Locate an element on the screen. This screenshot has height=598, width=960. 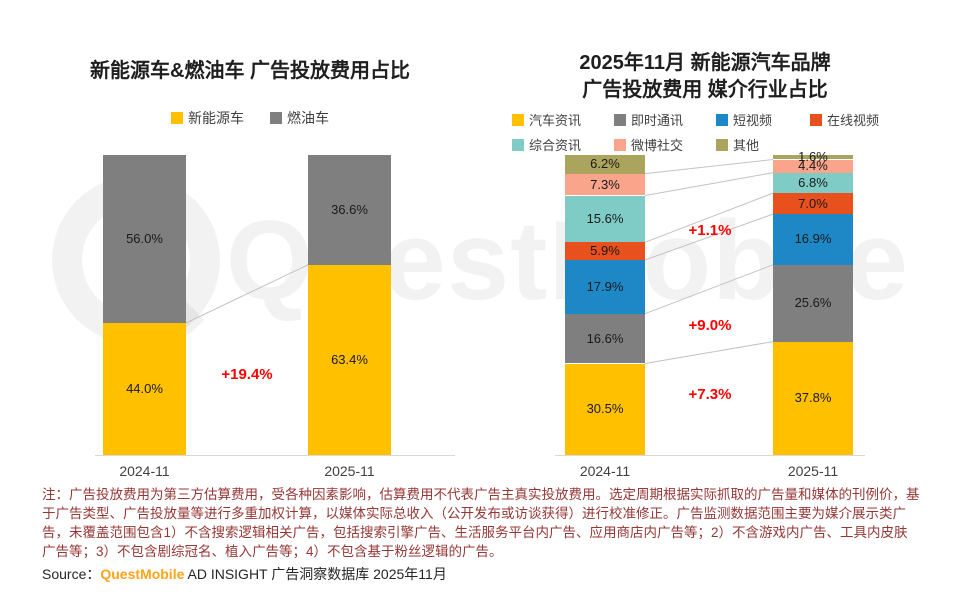
source-suffix: AD INSIGHT 广告洞察数据库 2025年11月 is located at coordinates (315, 574).